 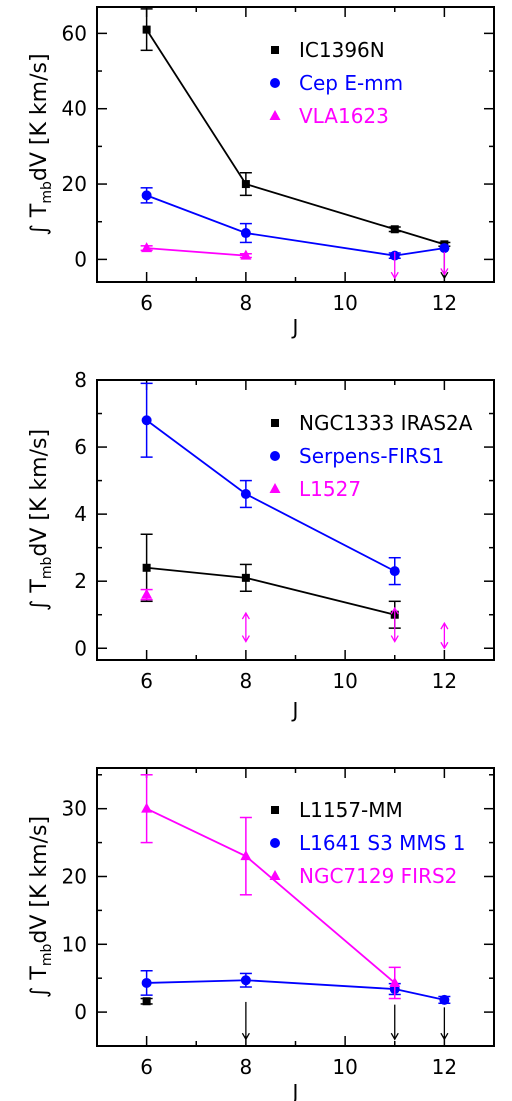 I want to click on legend: L1157-MM L1641 S3 MMS 1 NGC7129 FIRS2, so click(x=367, y=843).